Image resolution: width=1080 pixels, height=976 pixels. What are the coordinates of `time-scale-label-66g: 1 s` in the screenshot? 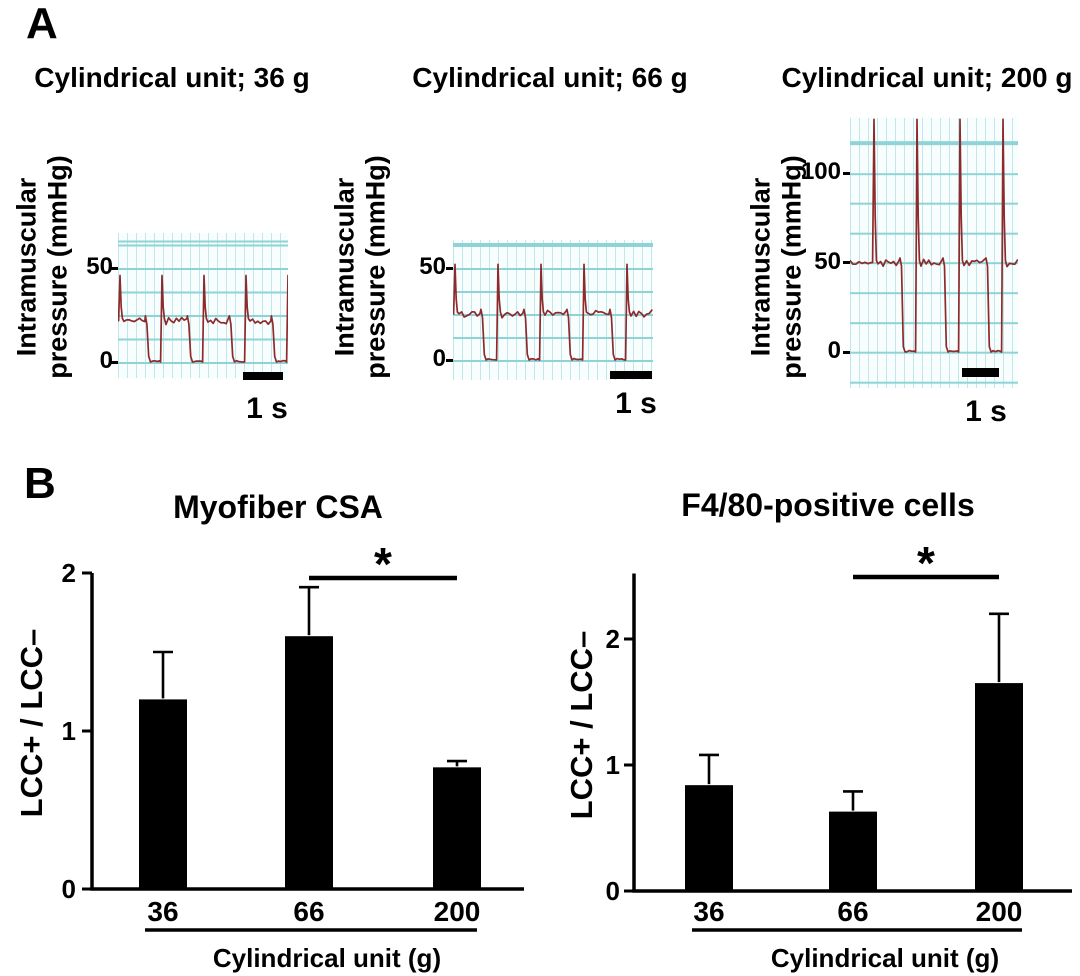 It's located at (636, 403).